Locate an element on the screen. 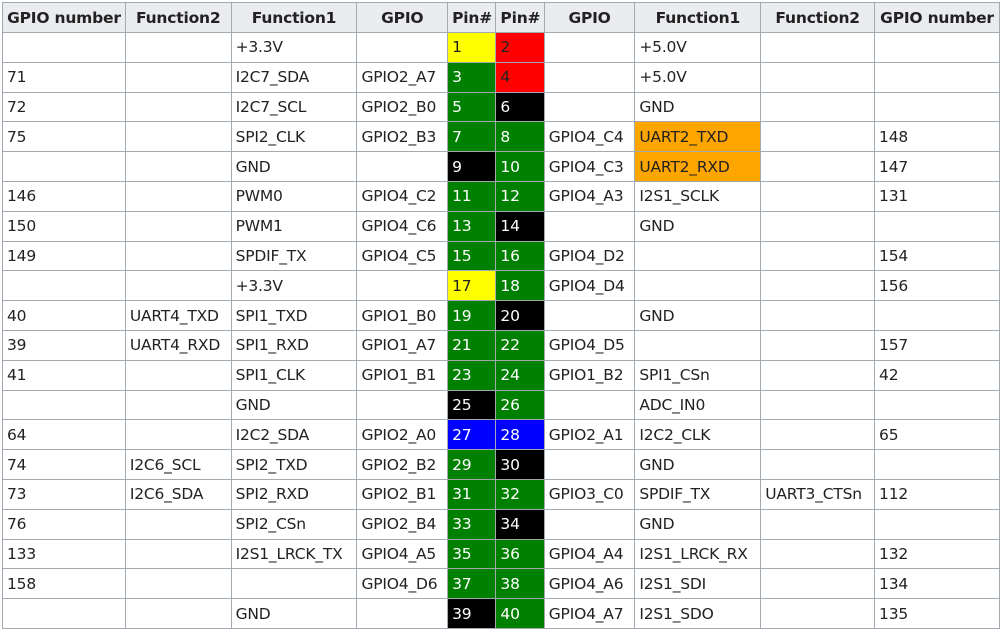  table-row: +3.3V 1 2 +5.0V is located at coordinates (501, 47).